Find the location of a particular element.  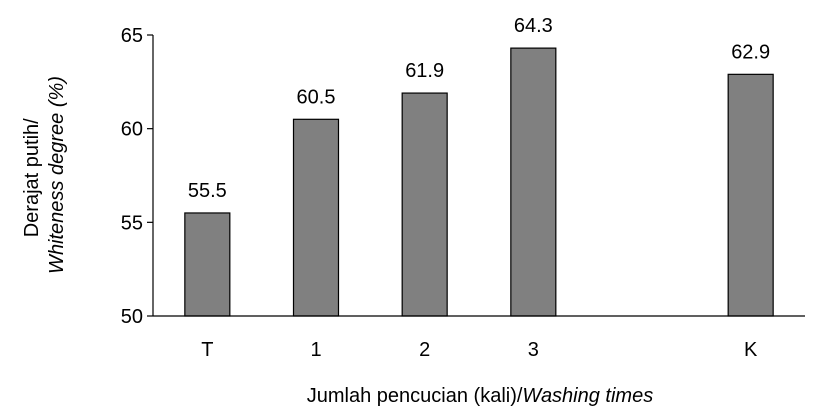

x-tick-label-K: K is located at coordinates (751, 350).